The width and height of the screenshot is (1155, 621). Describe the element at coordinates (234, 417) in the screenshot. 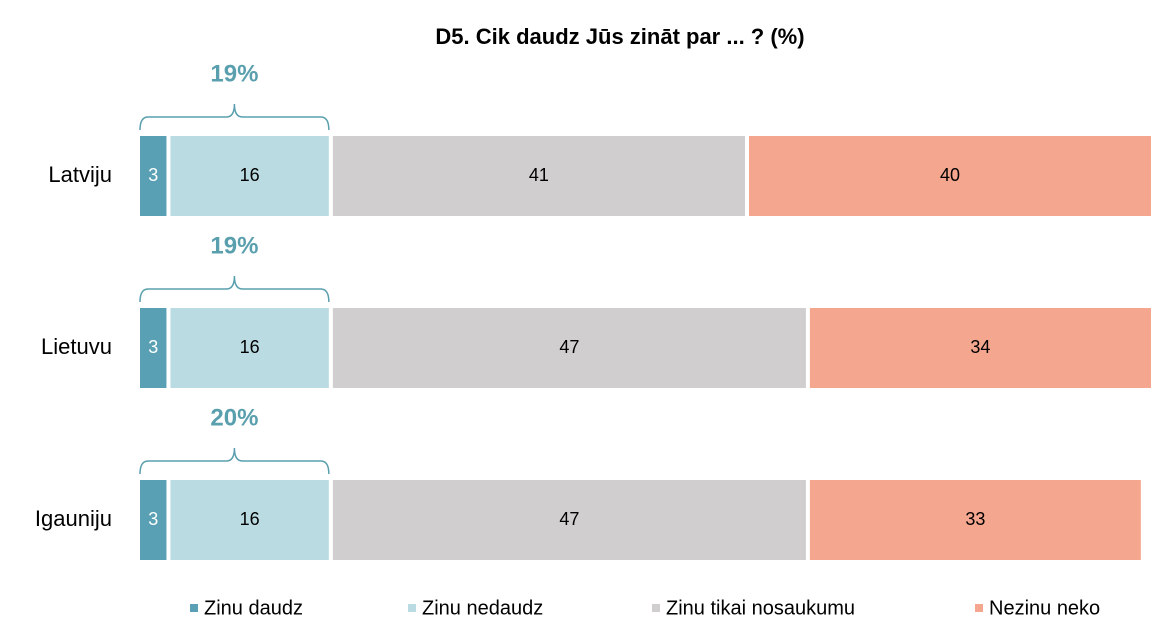

I see `annotation: 20%` at that location.